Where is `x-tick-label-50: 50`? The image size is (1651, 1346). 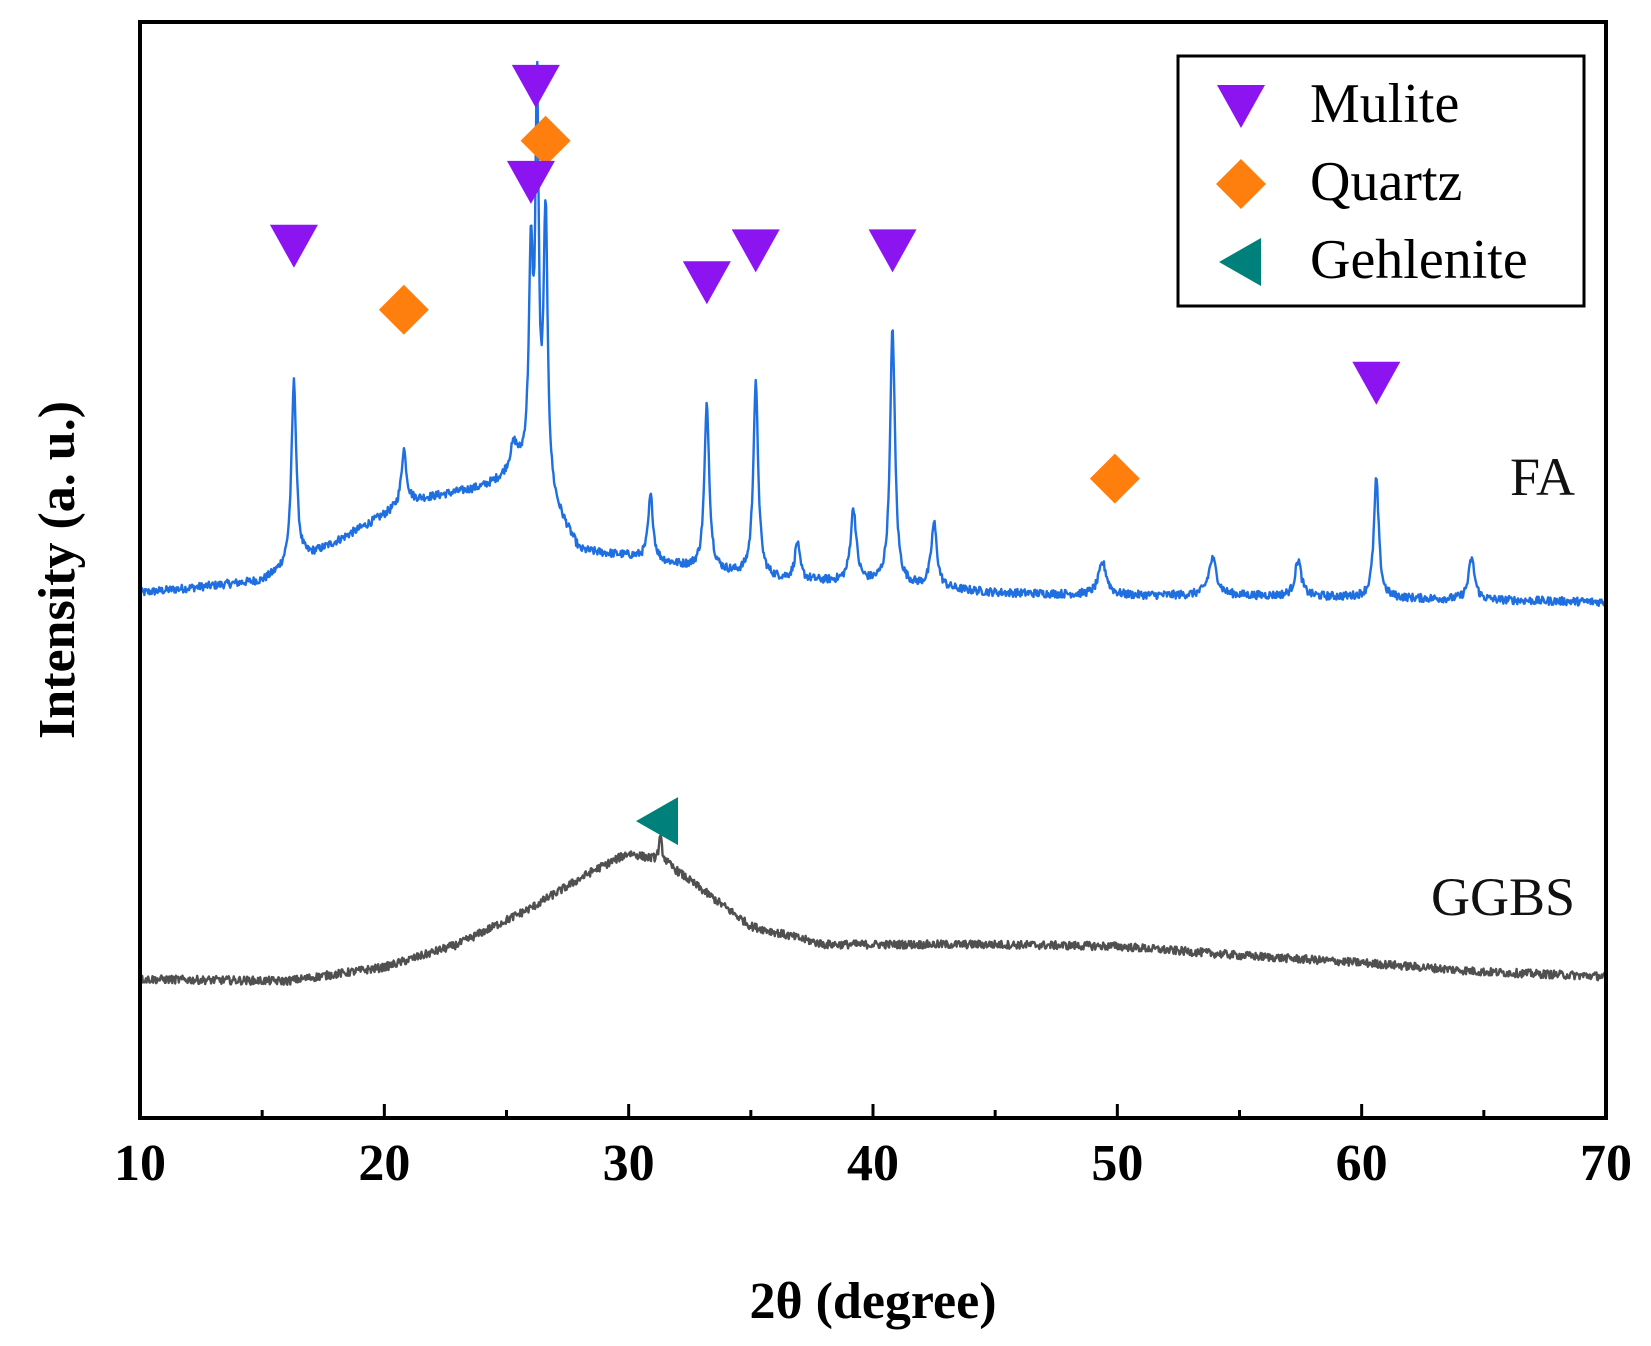
x-tick-label-50: 50 is located at coordinates (1117, 1163).